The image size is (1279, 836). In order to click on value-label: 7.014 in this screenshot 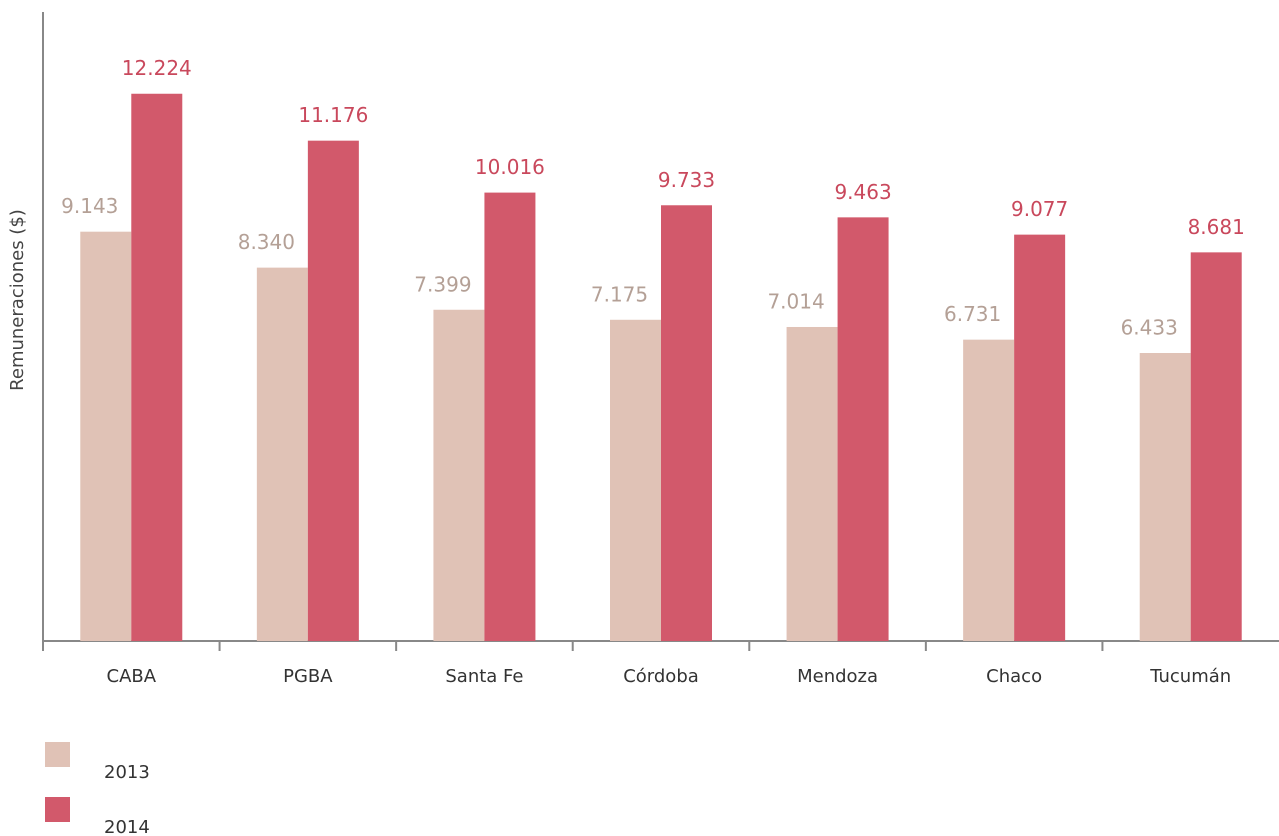, I will do `click(795, 301)`.